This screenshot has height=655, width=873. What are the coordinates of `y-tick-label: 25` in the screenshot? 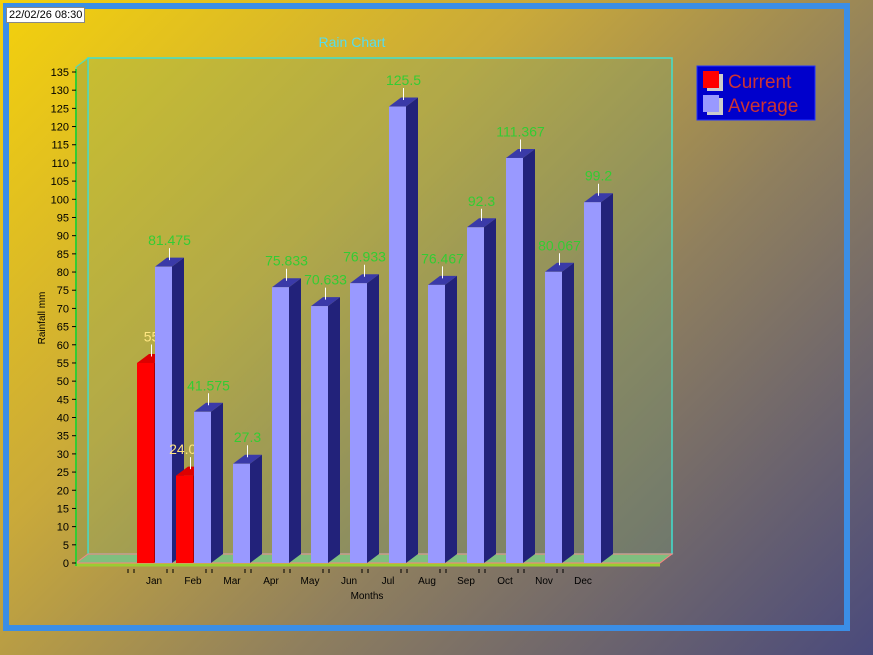 It's located at (63, 473).